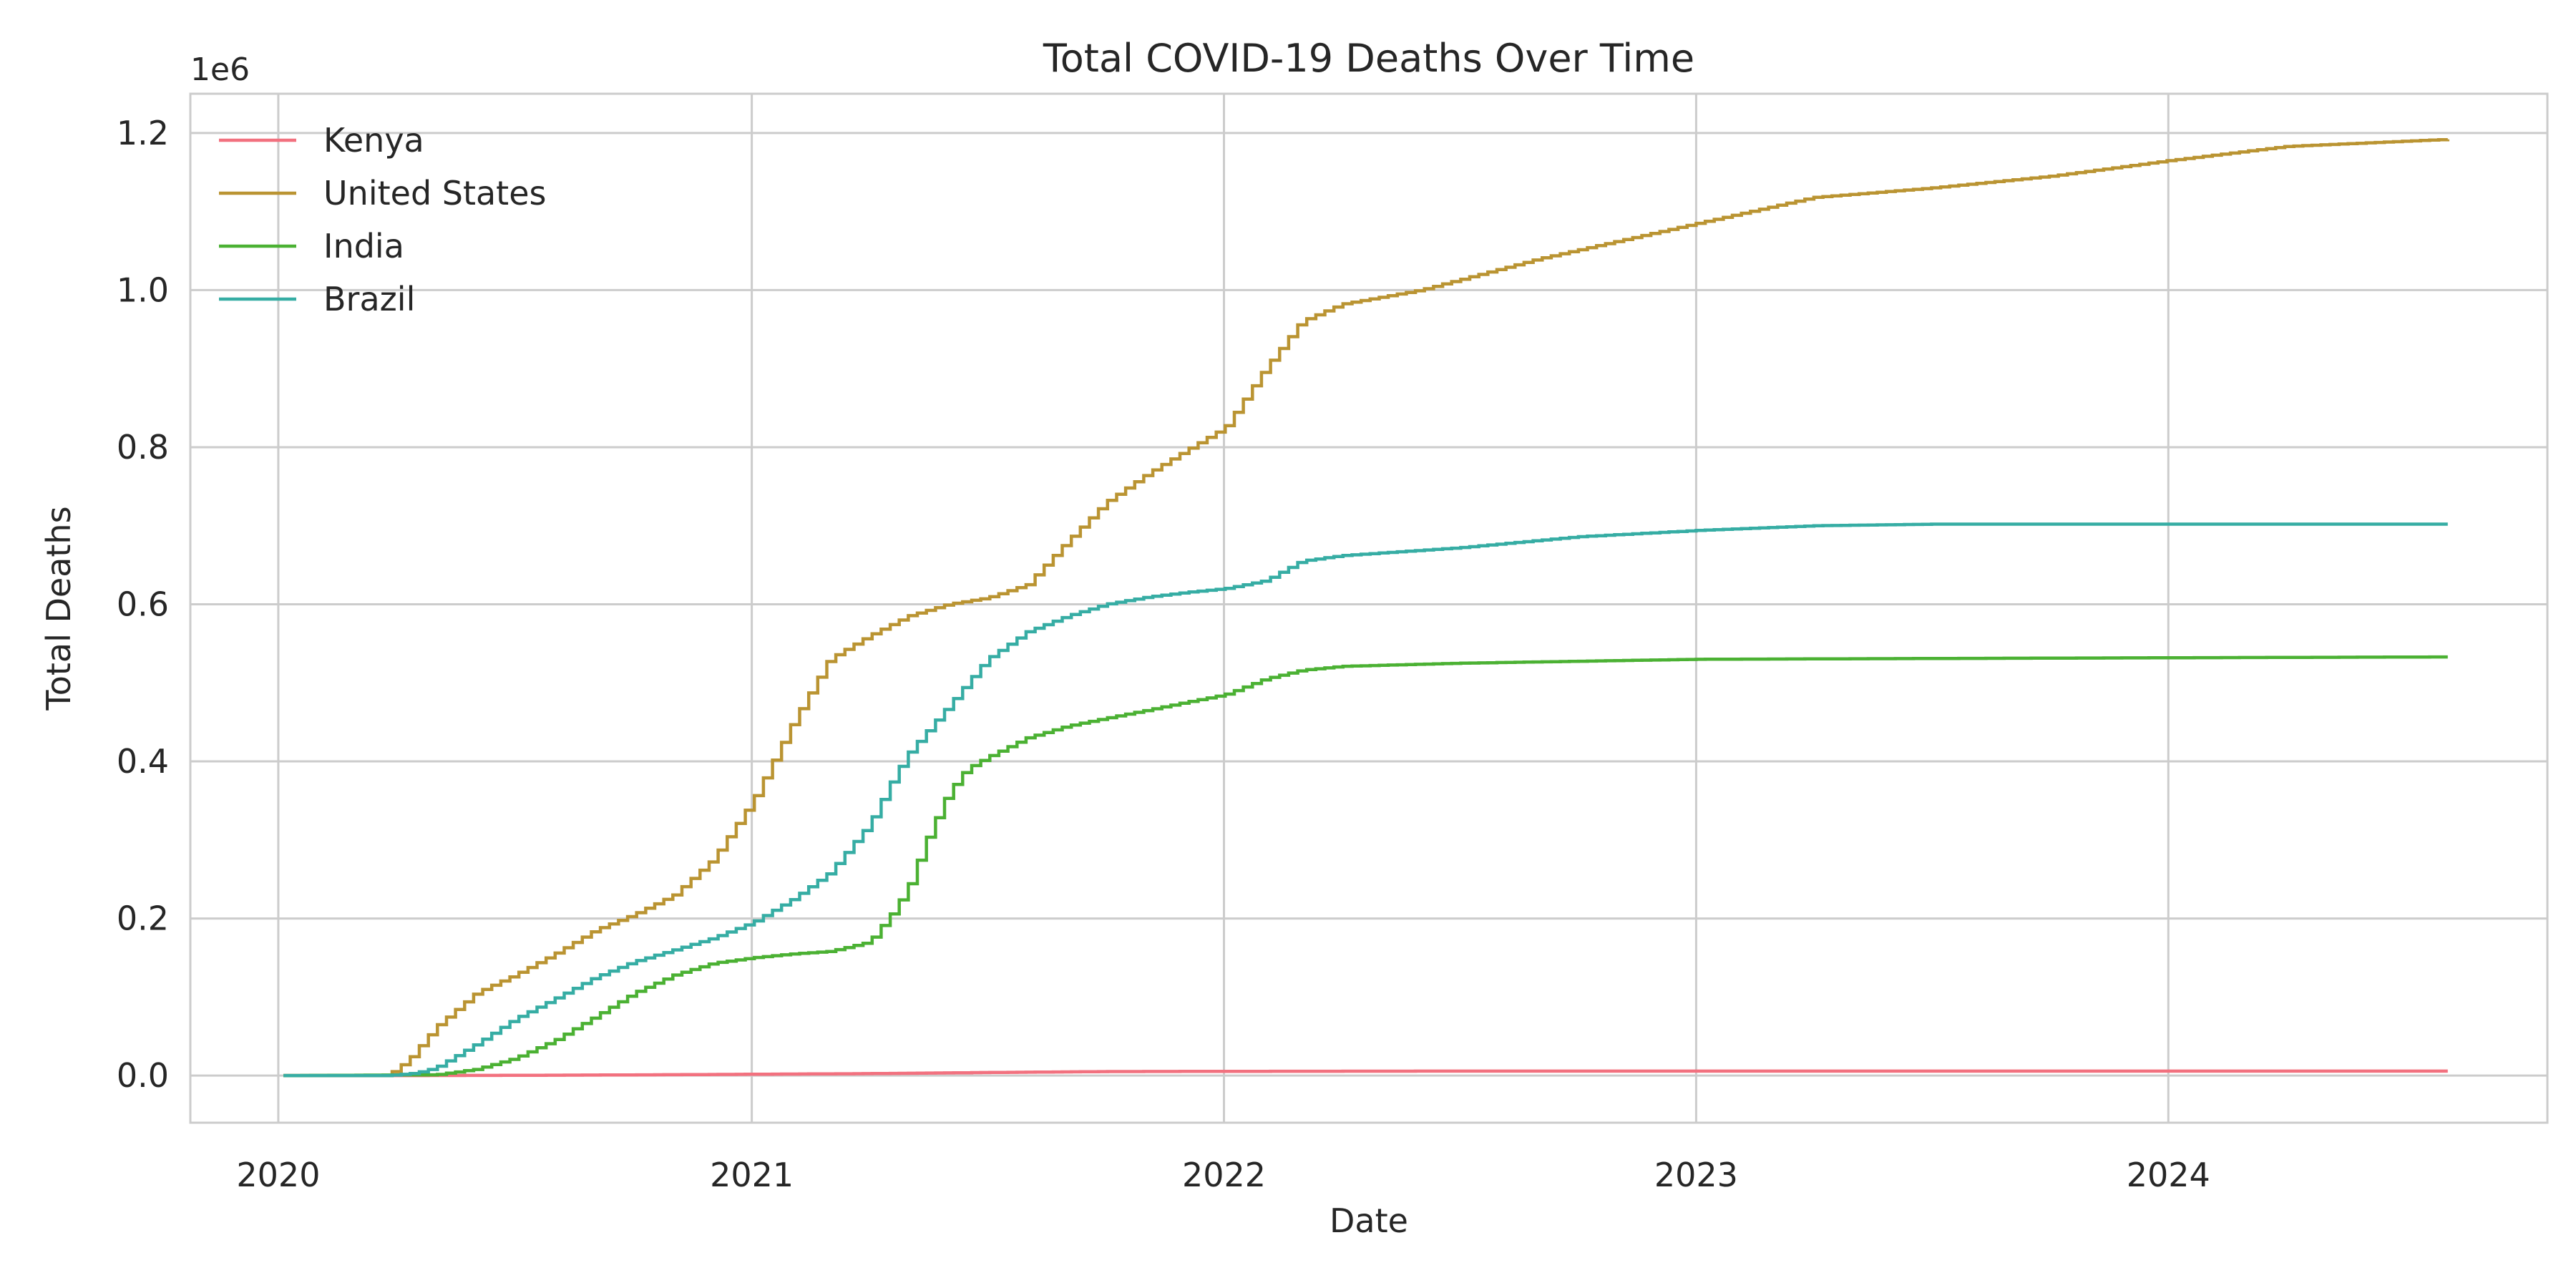  What do you see at coordinates (143, 289) in the screenshot?
I see `y-tick-label: 1.0` at bounding box center [143, 289].